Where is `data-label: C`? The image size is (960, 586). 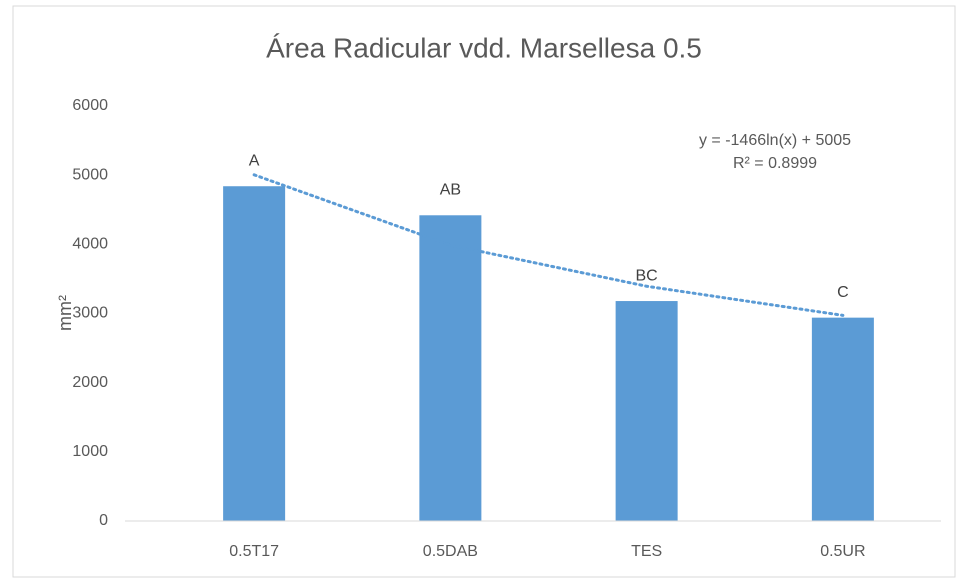
data-label: C is located at coordinates (843, 292).